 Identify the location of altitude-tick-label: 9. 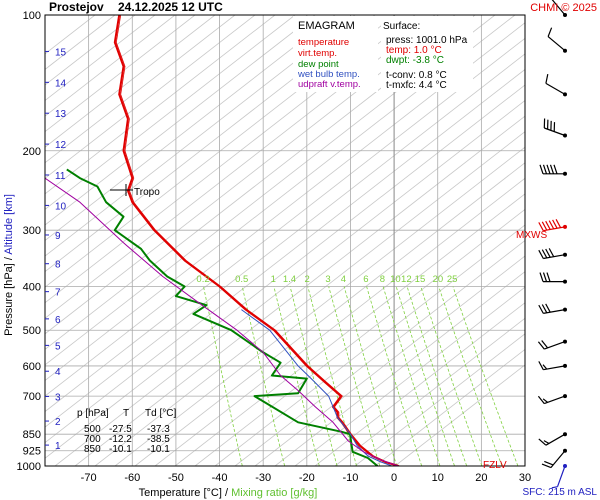
(58, 236).